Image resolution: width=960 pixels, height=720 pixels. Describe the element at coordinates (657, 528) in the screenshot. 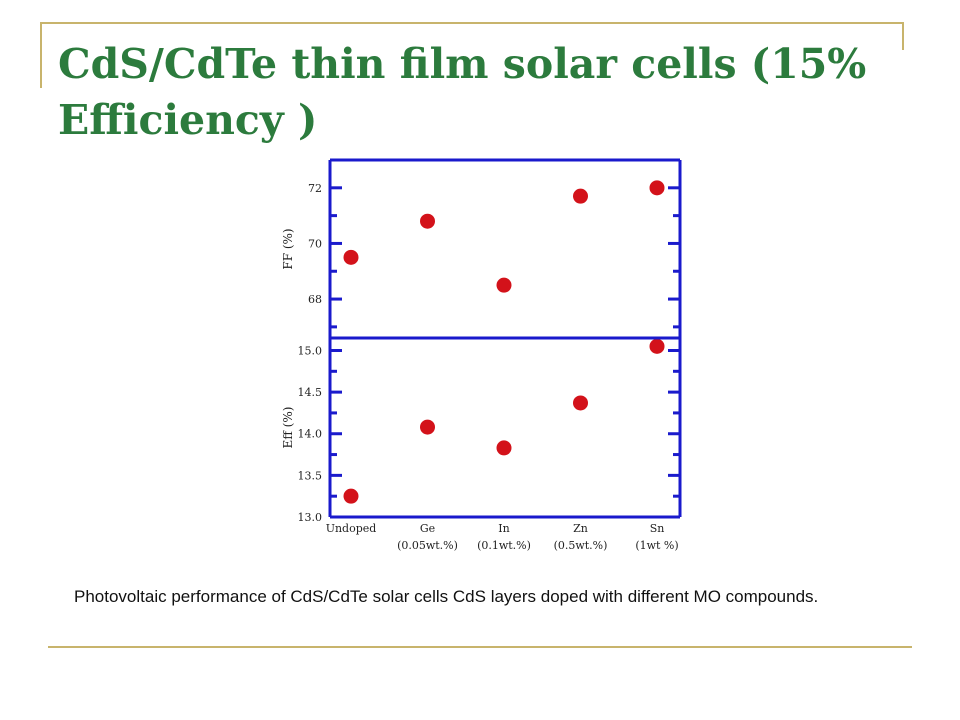

I see `category-label: Sn` at that location.